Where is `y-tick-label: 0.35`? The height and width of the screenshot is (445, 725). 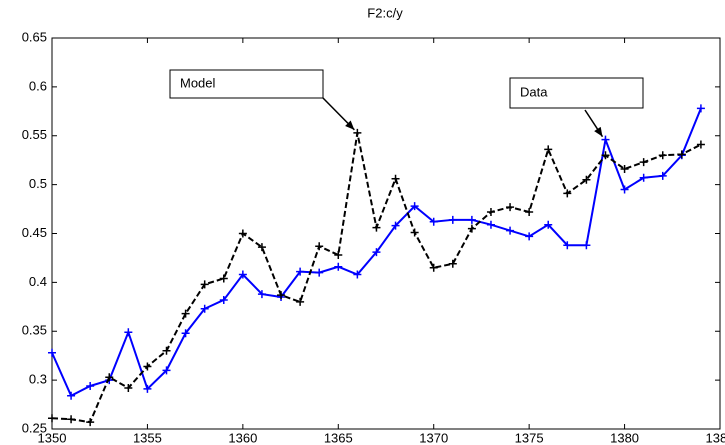 y-tick-label: 0.35 is located at coordinates (34, 330).